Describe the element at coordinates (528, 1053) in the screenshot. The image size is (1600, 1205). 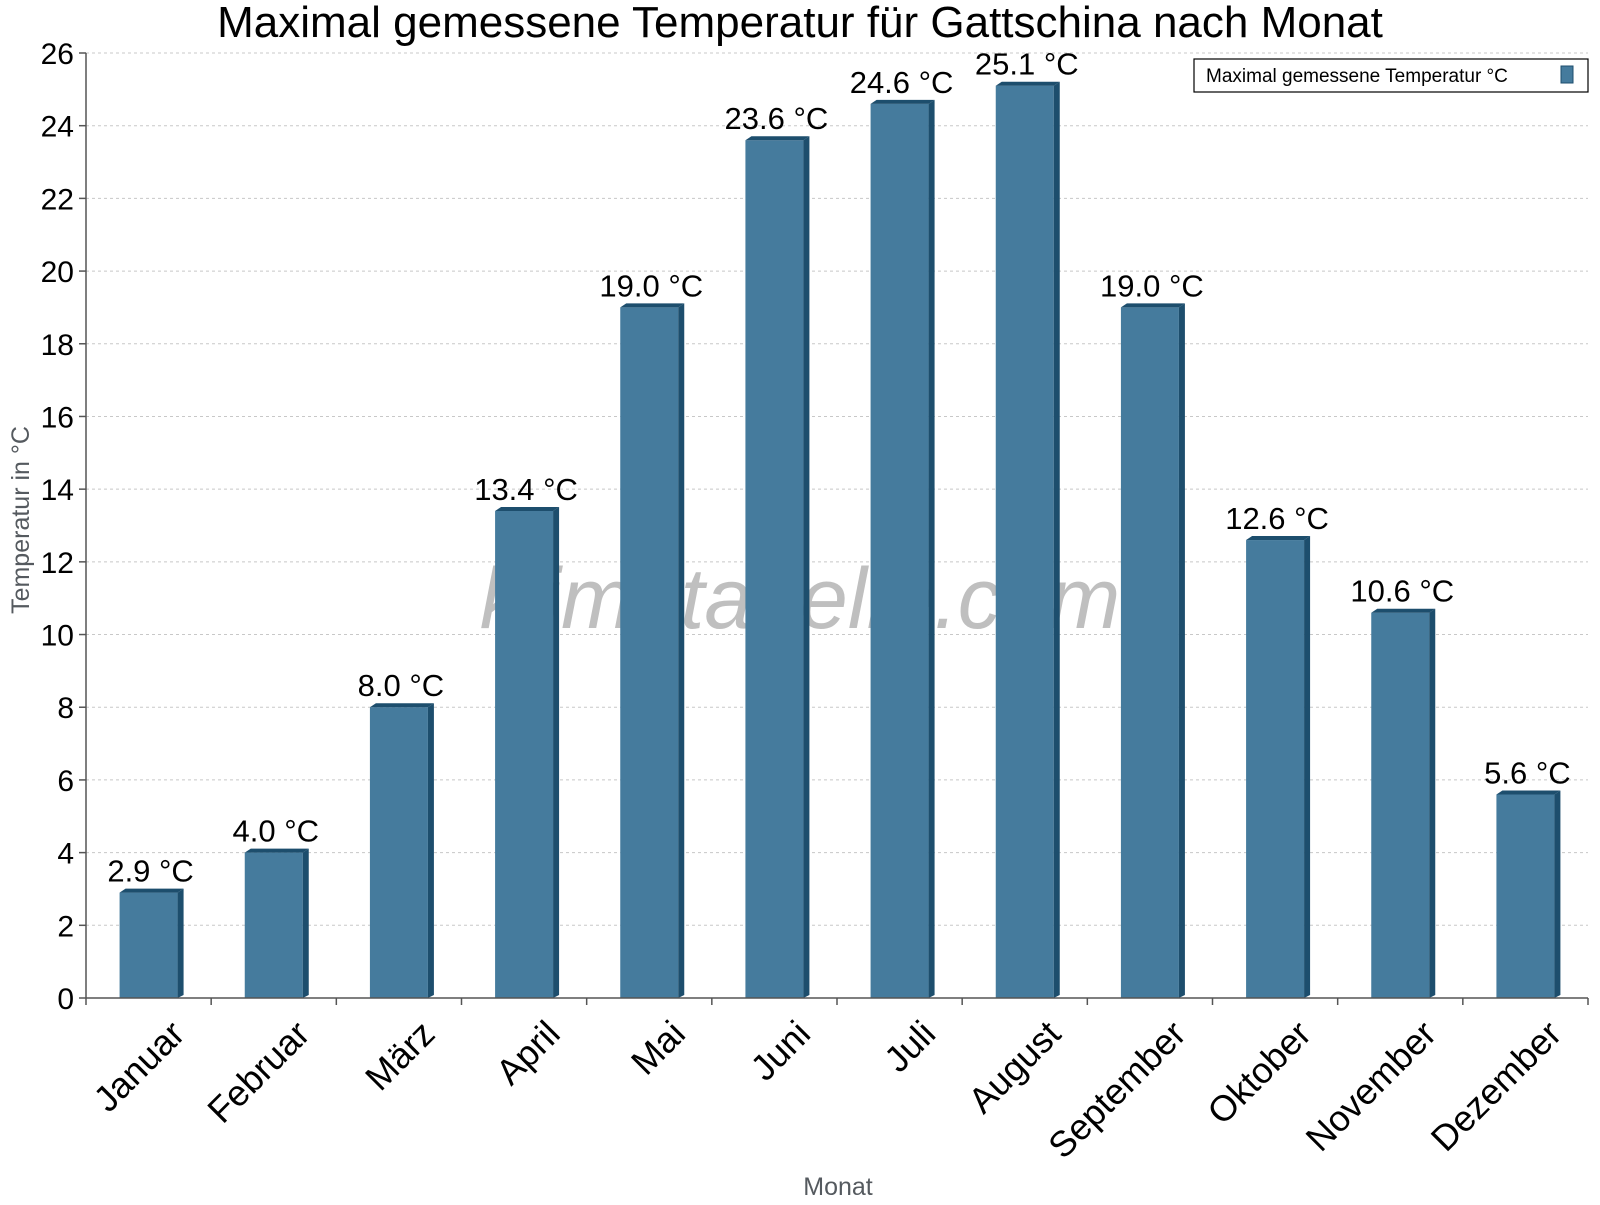
I see `x-tick-label-April: April` at that location.